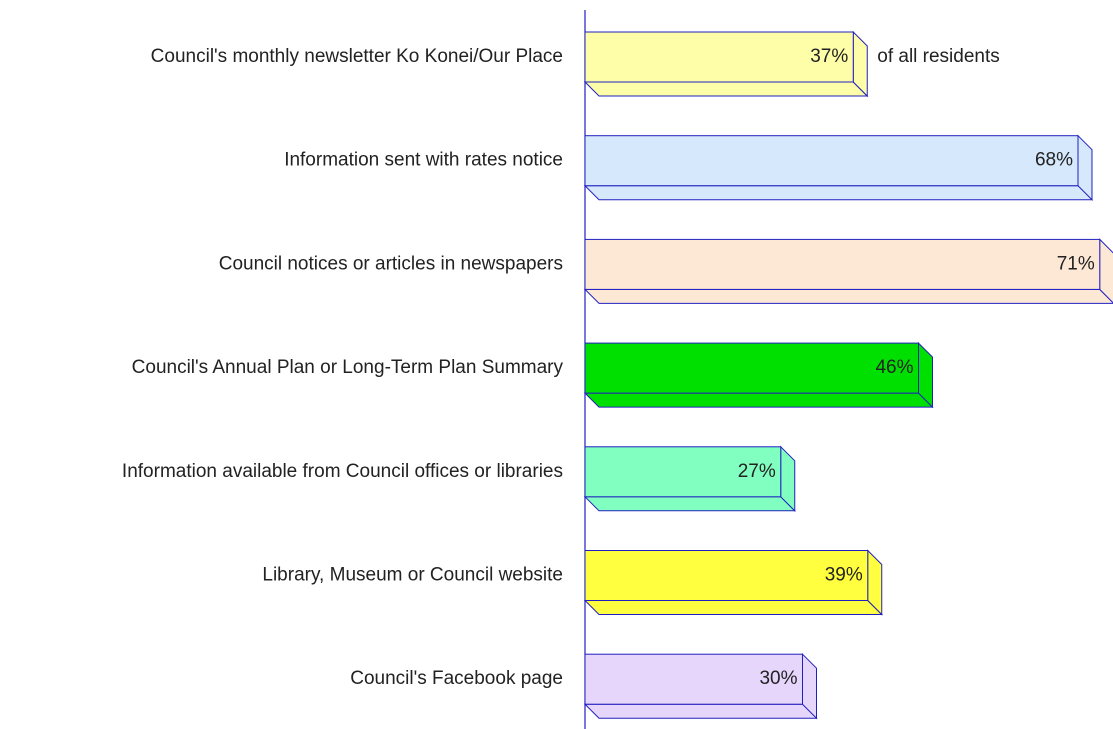 This screenshot has height=729, width=1113. I want to click on category-label: Council's Facebook page, so click(456, 678).